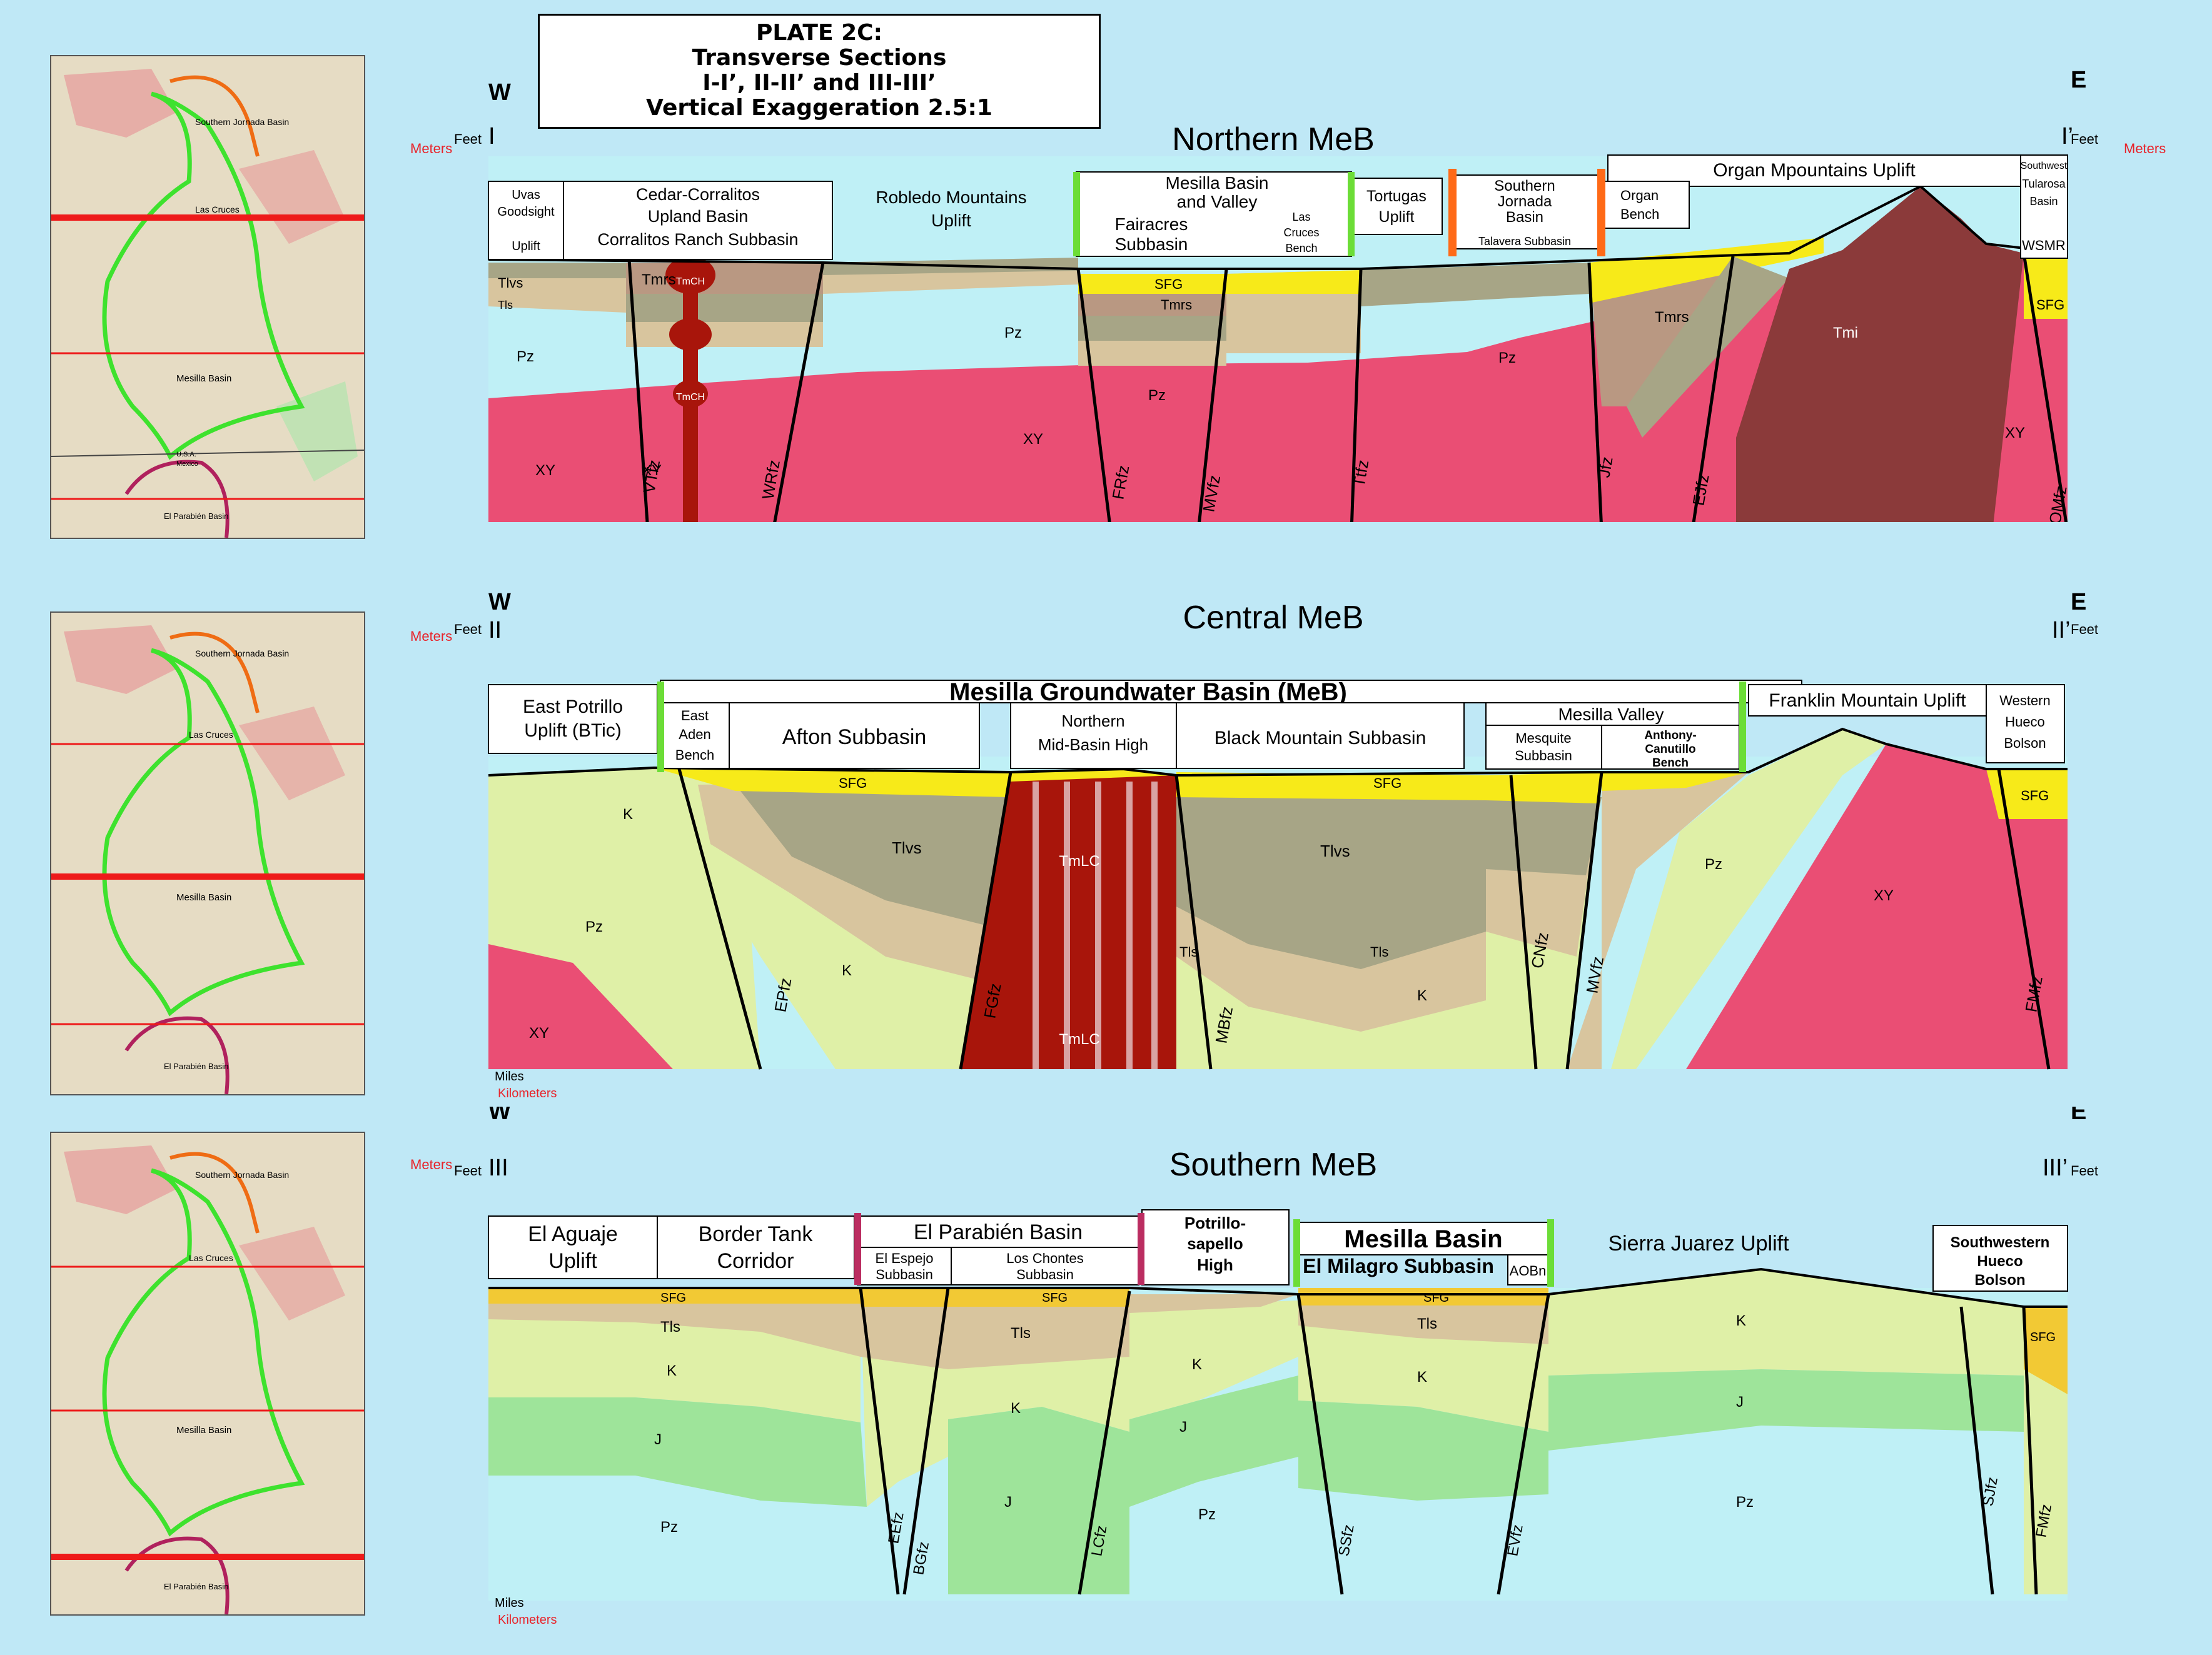 The image size is (2212, 1655). What do you see at coordinates (1398, 1266) in the screenshot?
I see `box-milagro: El Milagro Subbasin` at bounding box center [1398, 1266].